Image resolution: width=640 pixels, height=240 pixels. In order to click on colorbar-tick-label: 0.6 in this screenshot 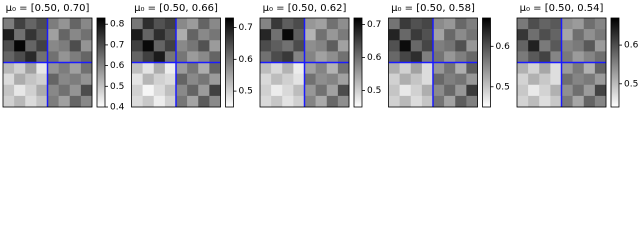, I will do `click(374, 58)`.